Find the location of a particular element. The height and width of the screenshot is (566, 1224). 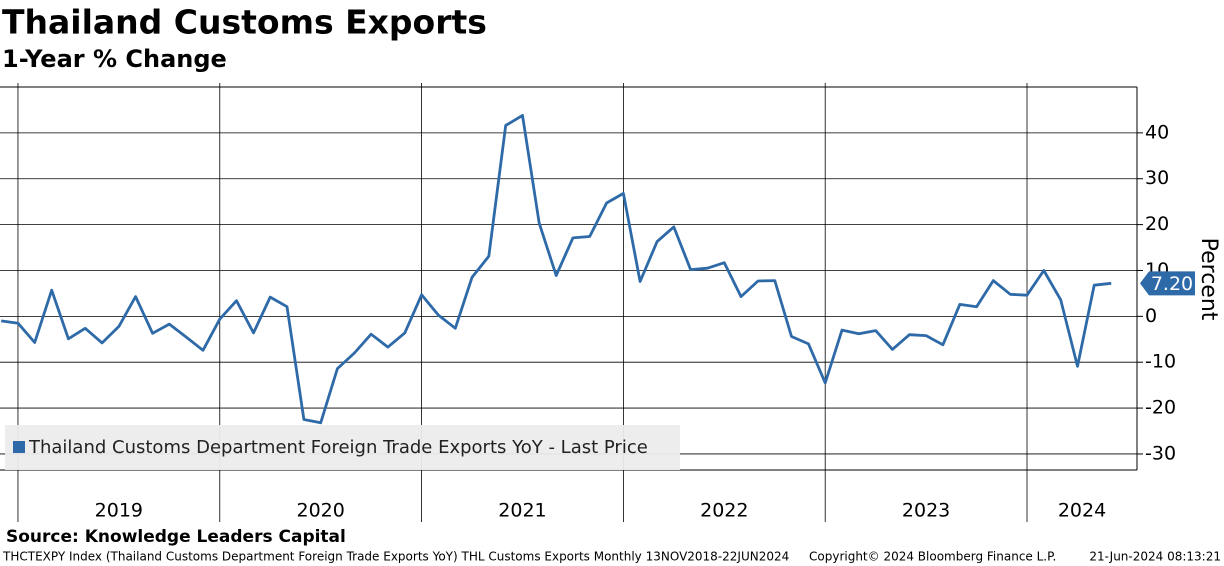

y-tick-label: 20 is located at coordinates (1157, 224).